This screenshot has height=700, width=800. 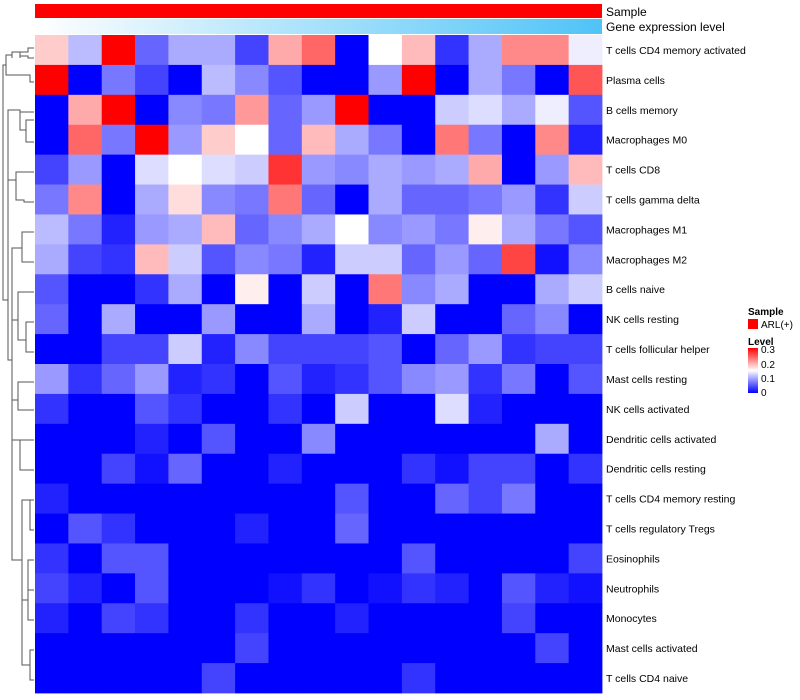 What do you see at coordinates (632, 589) in the screenshot?
I see `row-label: Neutrophils` at bounding box center [632, 589].